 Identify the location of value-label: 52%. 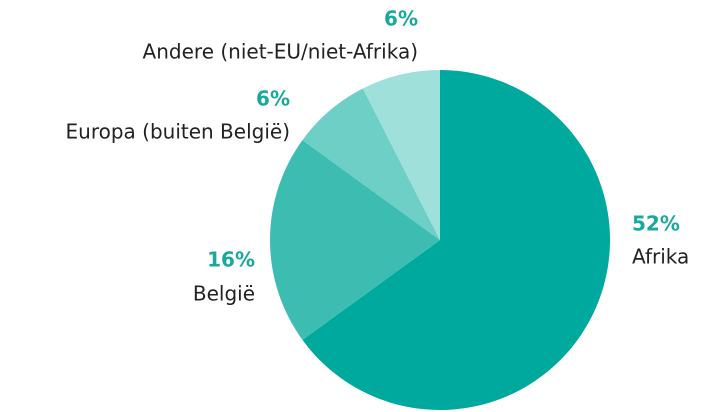
(656, 224).